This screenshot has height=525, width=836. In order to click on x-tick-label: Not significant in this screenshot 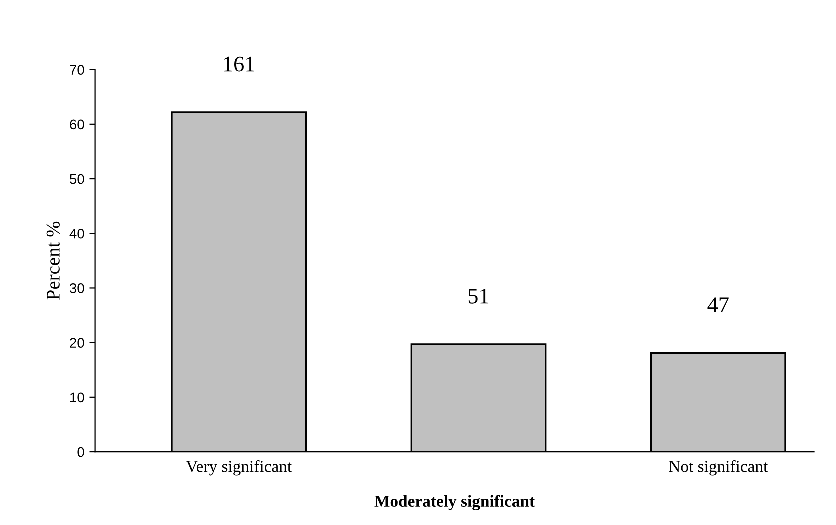, I will do `click(718, 468)`.